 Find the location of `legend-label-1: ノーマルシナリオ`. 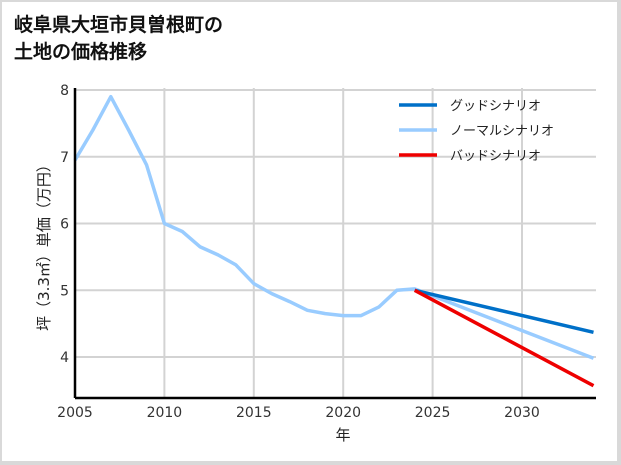

legend-label-1: ノーマルシナリオ is located at coordinates (502, 131).